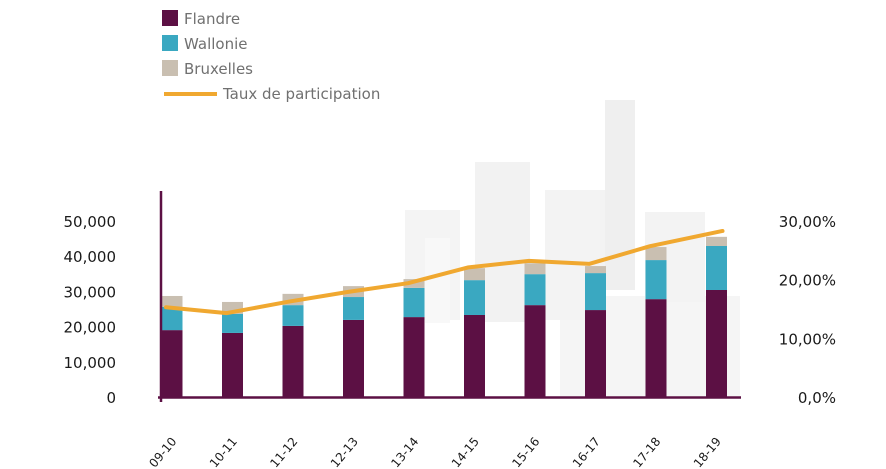  I want to click on y-right-tick-label: 0,0%, so click(817, 398).